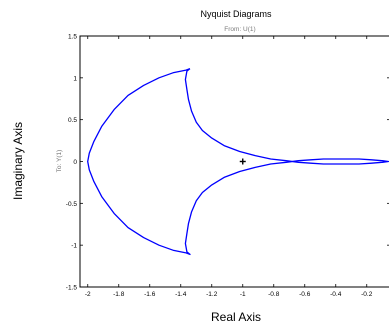 This screenshot has height=335, width=389. I want to click on y-axis-label: Imaginary Axis, so click(18, 161).